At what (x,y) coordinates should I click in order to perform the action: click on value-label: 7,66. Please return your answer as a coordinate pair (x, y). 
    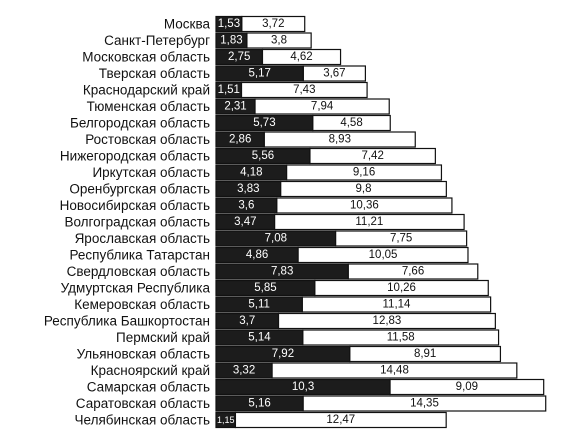
    Looking at the image, I should click on (413, 272).